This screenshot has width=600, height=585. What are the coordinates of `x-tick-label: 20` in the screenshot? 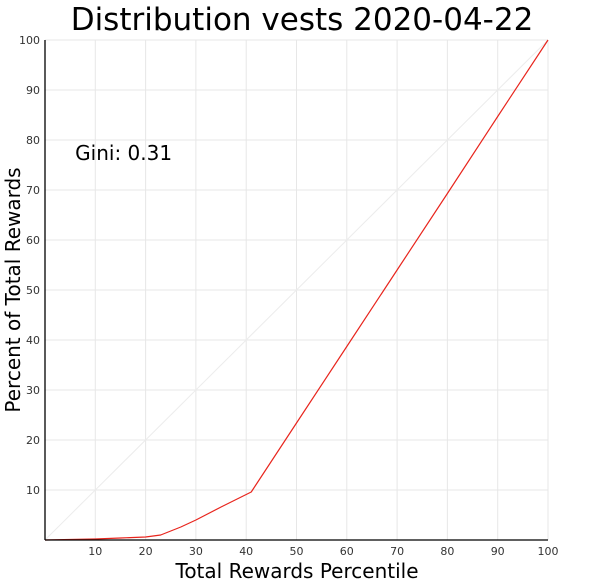 It's located at (146, 551).